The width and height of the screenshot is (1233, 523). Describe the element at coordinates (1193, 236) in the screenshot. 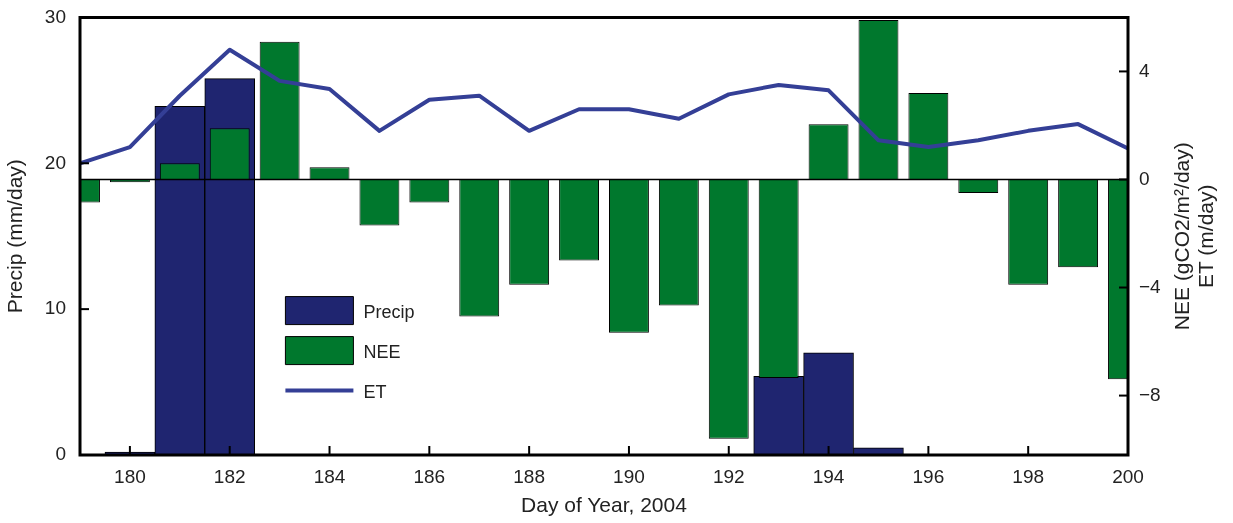

I see `y2-axis-title: NEE (gCO2/m²/day) ET (m/day)` at that location.